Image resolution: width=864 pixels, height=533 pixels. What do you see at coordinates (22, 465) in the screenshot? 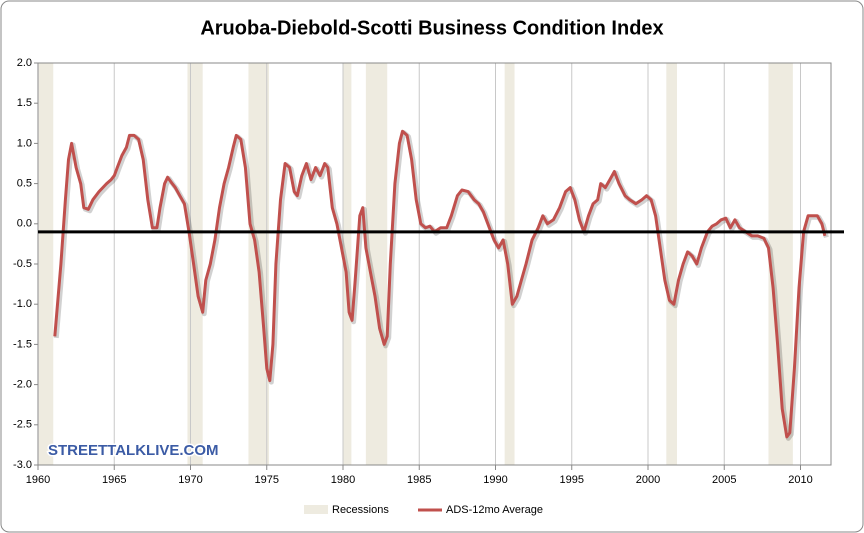
I see `y-tick-label: -3.0` at bounding box center [22, 465].